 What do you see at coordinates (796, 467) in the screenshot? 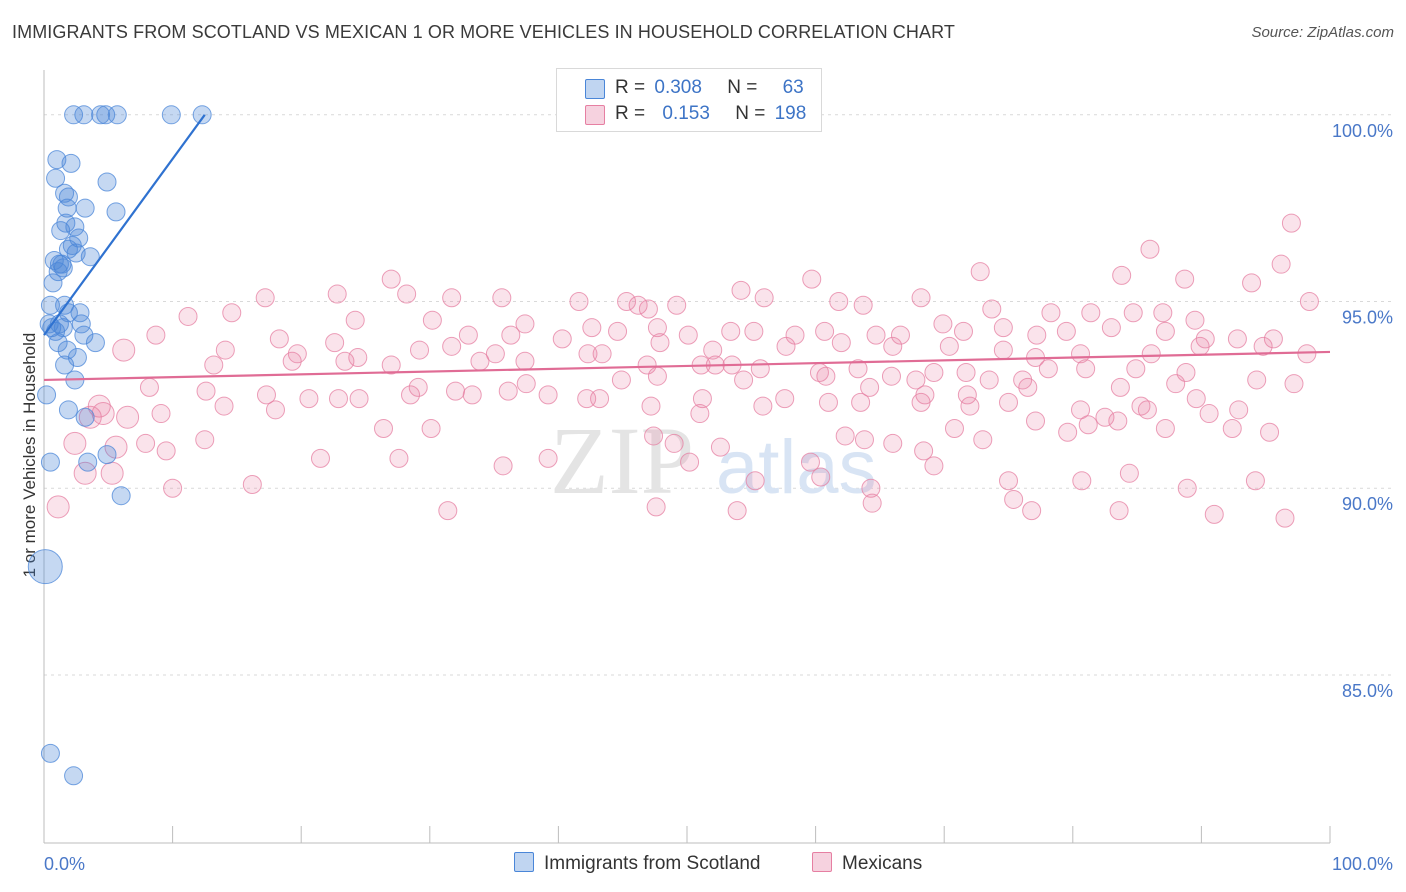
I see `watermark-atlas: atlas` at bounding box center [796, 467].